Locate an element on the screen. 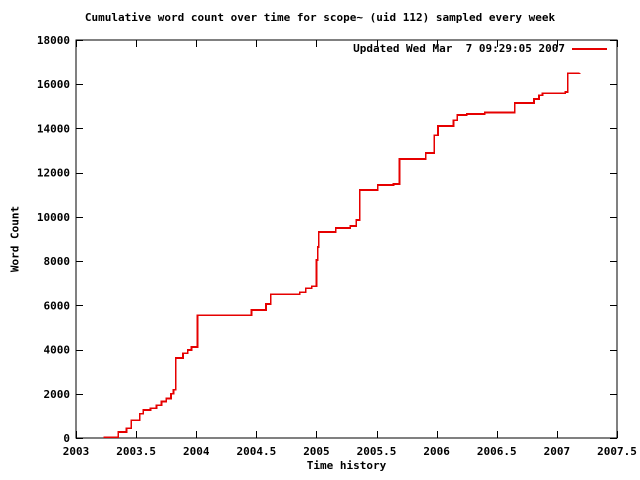 The height and width of the screenshot is (480, 640). y-tick-label: 12000 is located at coordinates (53, 173).